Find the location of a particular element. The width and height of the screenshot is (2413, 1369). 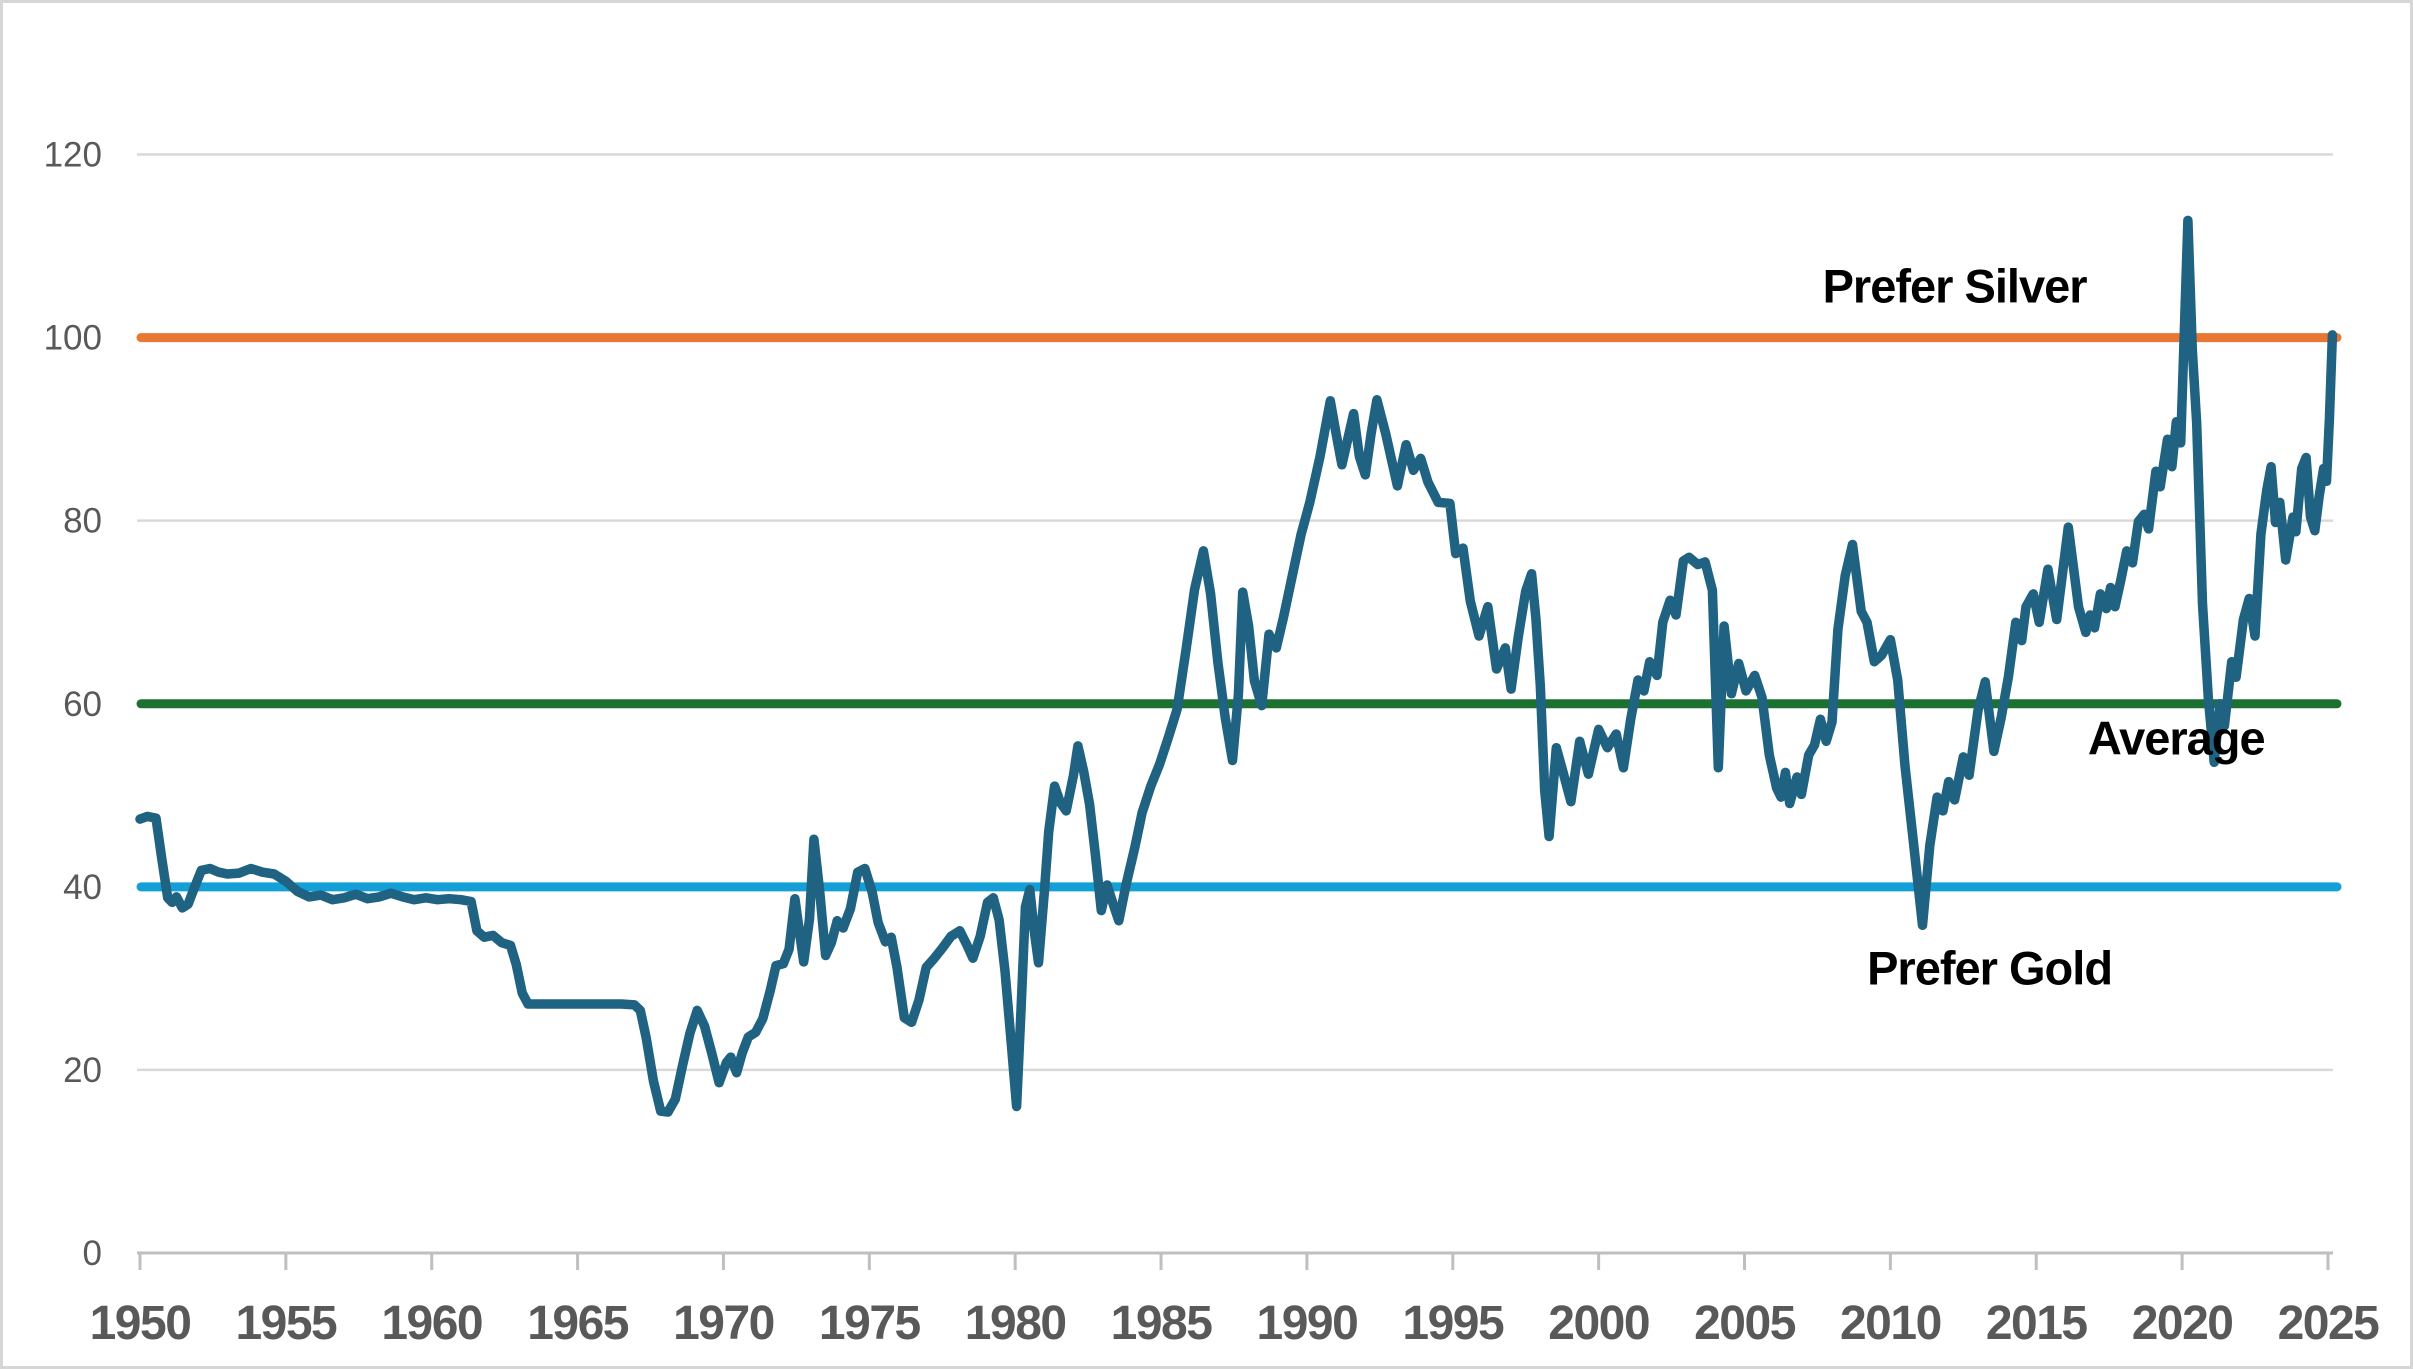

x-tick-label-1950: 1950 is located at coordinates (140, 1323).